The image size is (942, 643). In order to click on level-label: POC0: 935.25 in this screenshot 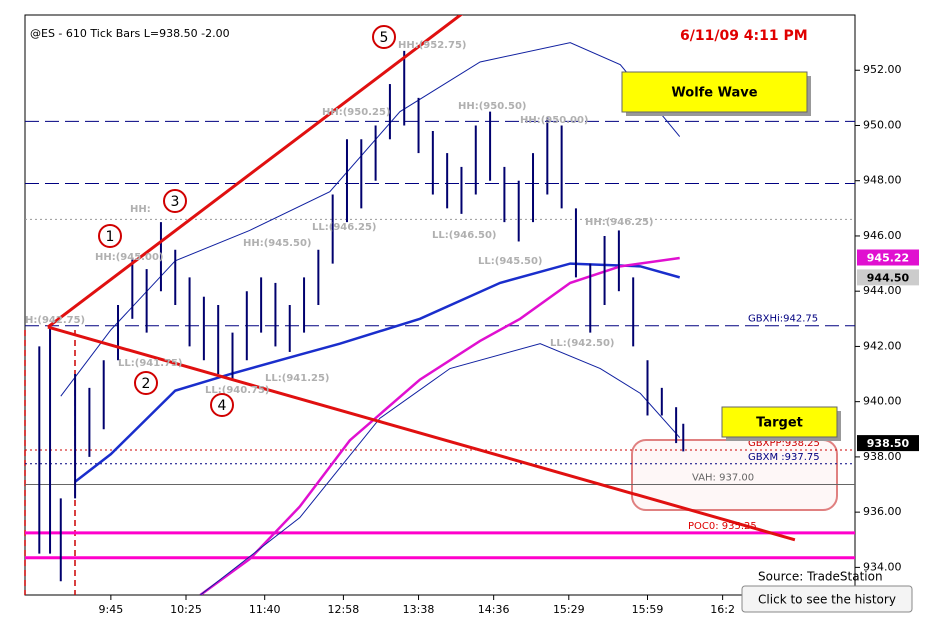, I will do `click(722, 526)`.